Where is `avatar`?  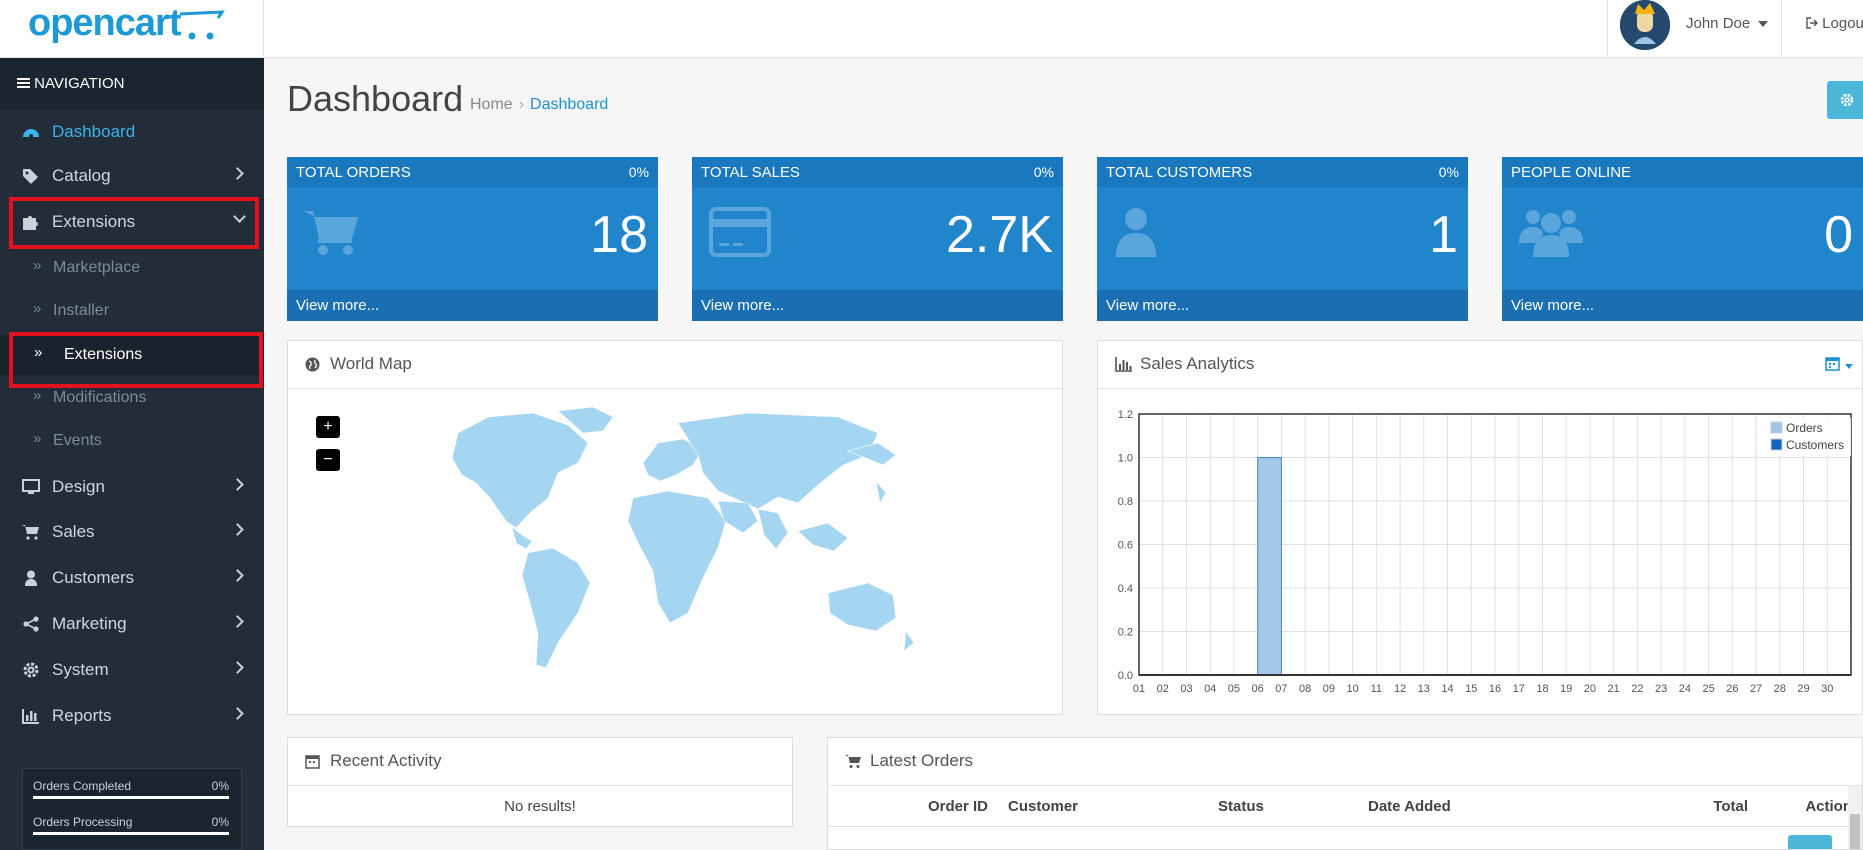
avatar is located at coordinates (1645, 25).